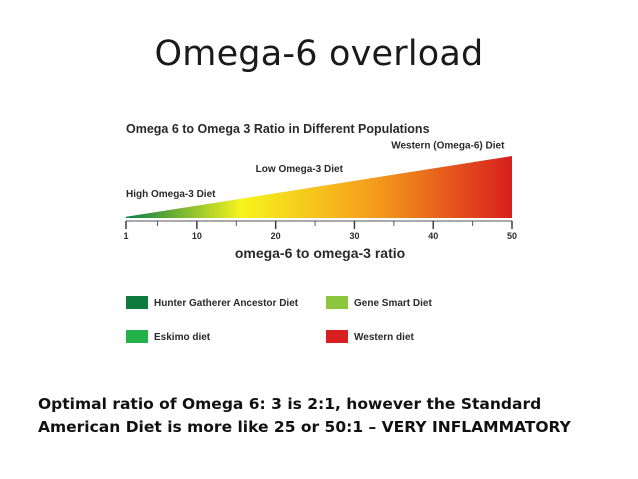 The width and height of the screenshot is (638, 479). I want to click on x-tick-label: 50, so click(512, 236).